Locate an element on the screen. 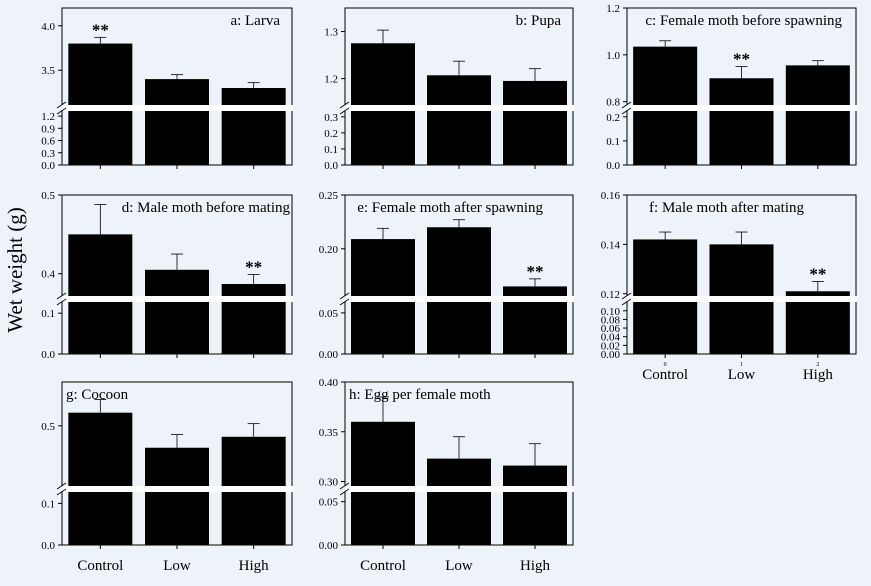 This screenshot has width=871, height=586. chart-panel-1: 1.2 1.3 0.0 0.1 0.2 0.3 b: Pupa is located at coordinates (449, 89).